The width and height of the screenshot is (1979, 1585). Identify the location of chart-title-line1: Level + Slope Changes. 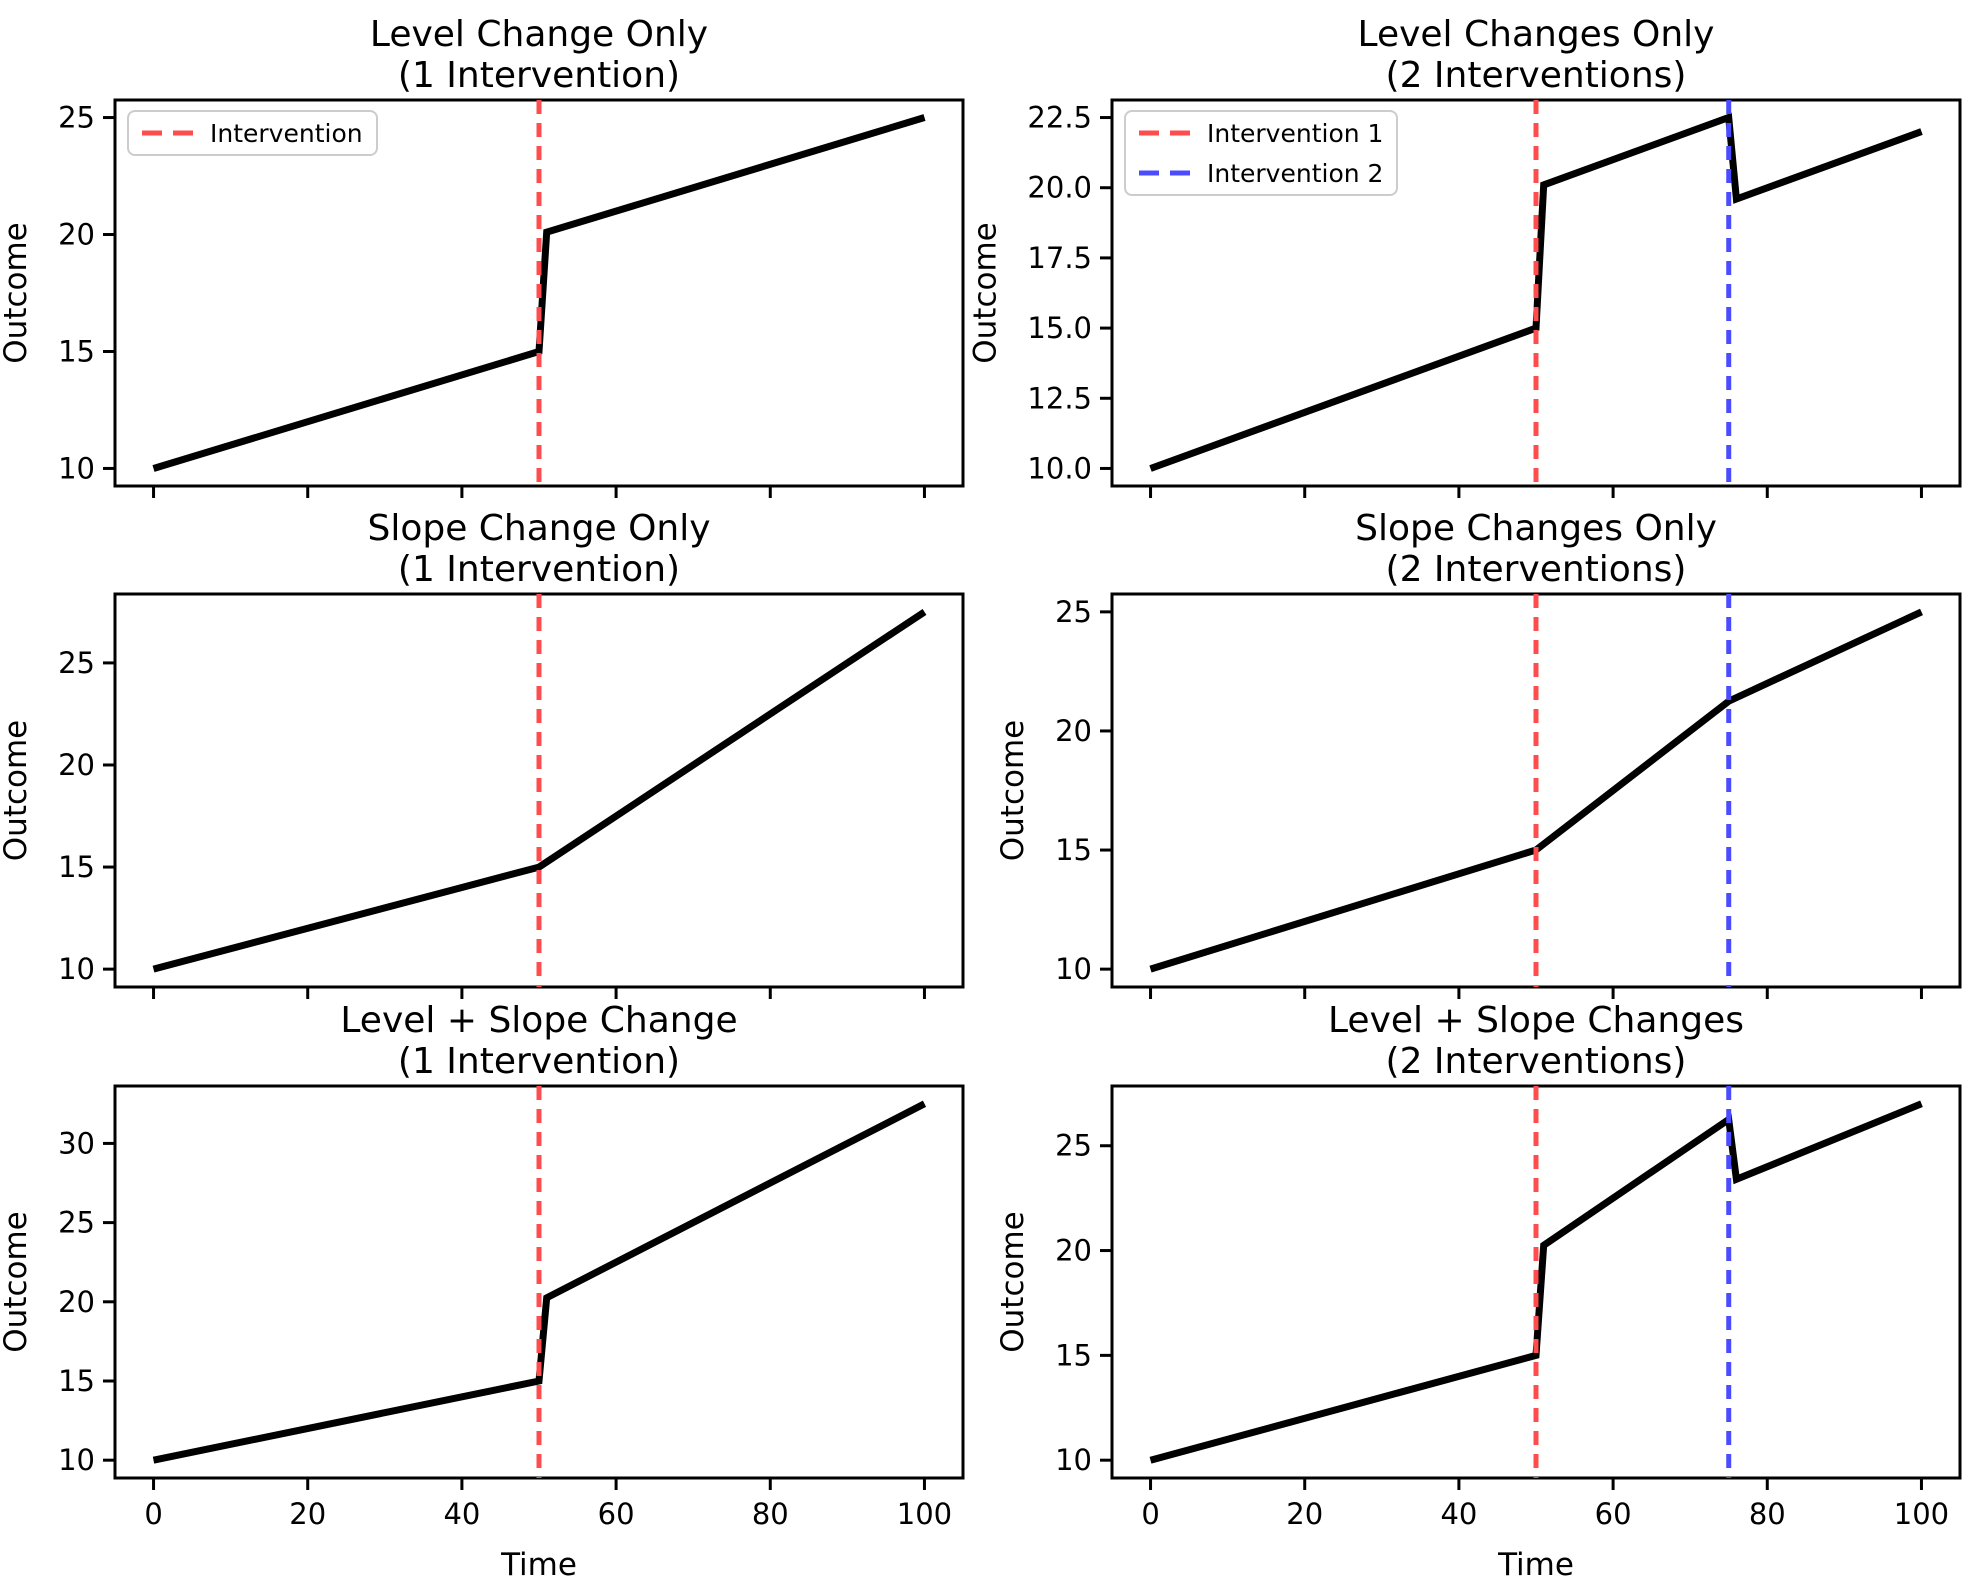
(1536, 1020).